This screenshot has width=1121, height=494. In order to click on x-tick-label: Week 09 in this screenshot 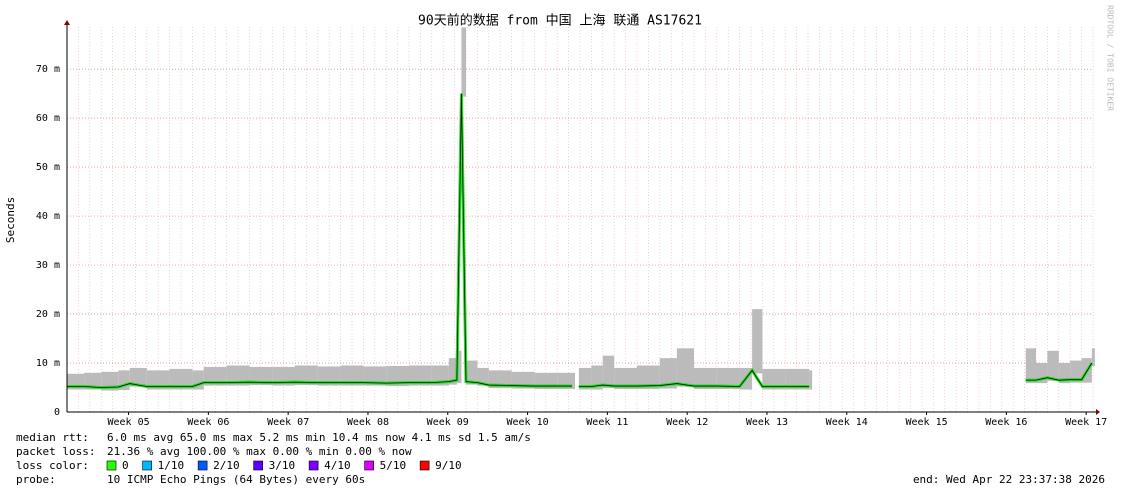, I will do `click(448, 422)`.